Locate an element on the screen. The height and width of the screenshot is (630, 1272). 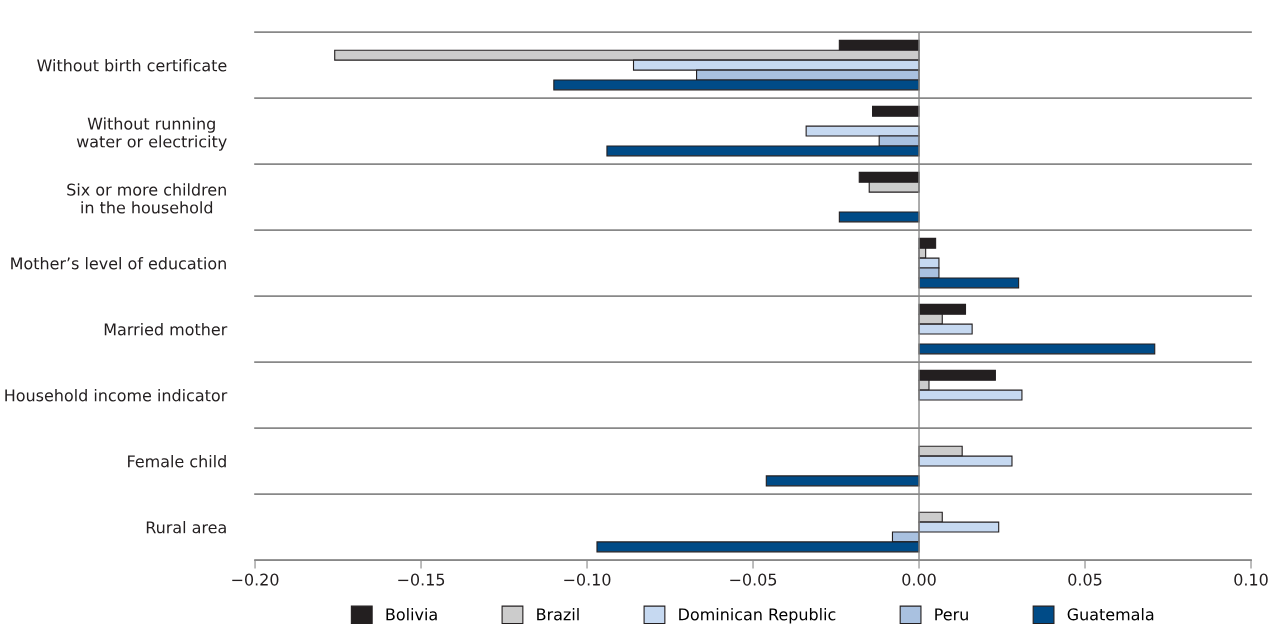
legend-label: Peru is located at coordinates (951, 614).